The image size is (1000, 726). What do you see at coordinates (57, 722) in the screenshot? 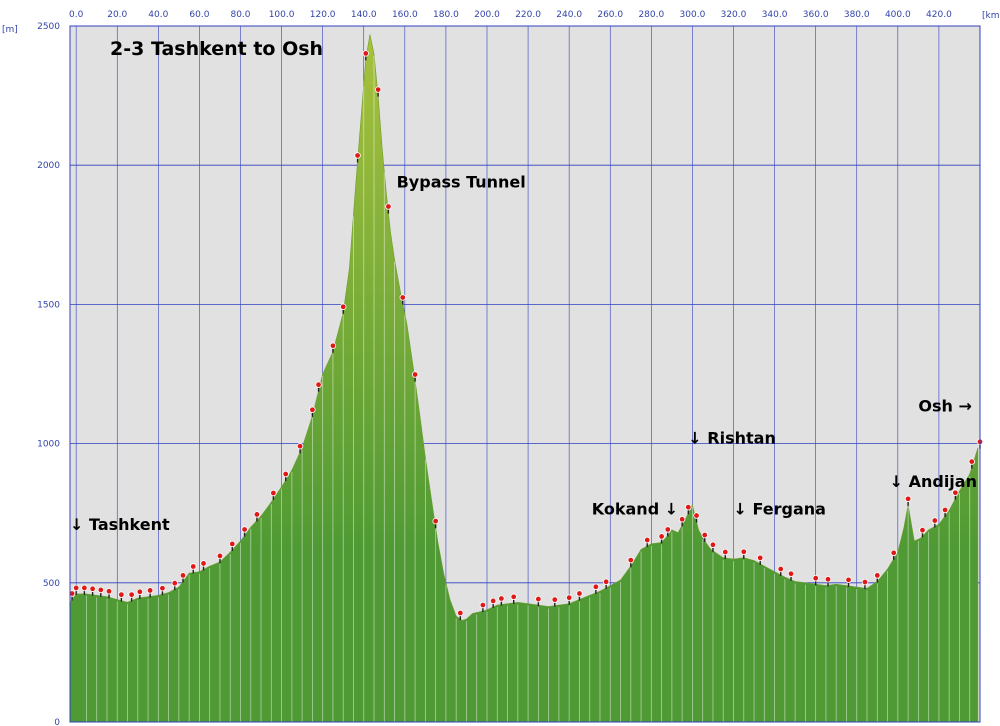
I see `y-tick-label: 0` at bounding box center [57, 722].